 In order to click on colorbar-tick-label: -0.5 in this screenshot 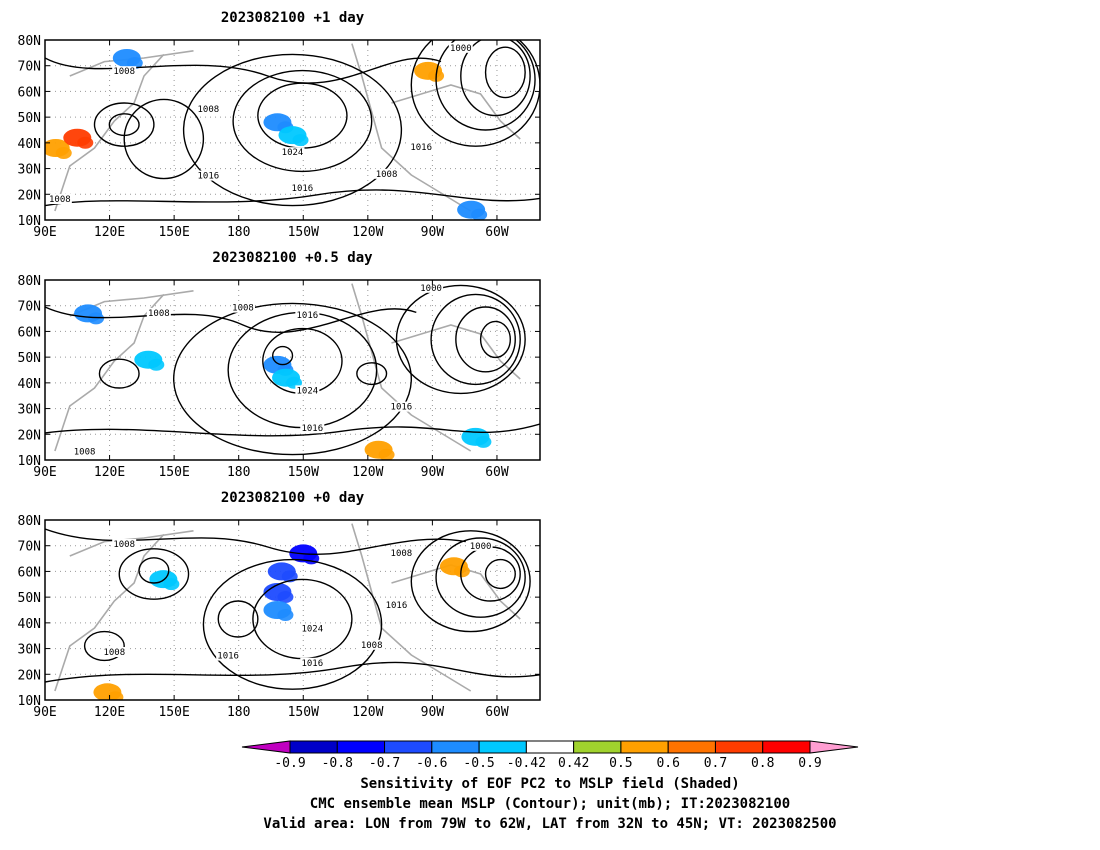, I will do `click(478, 763)`.